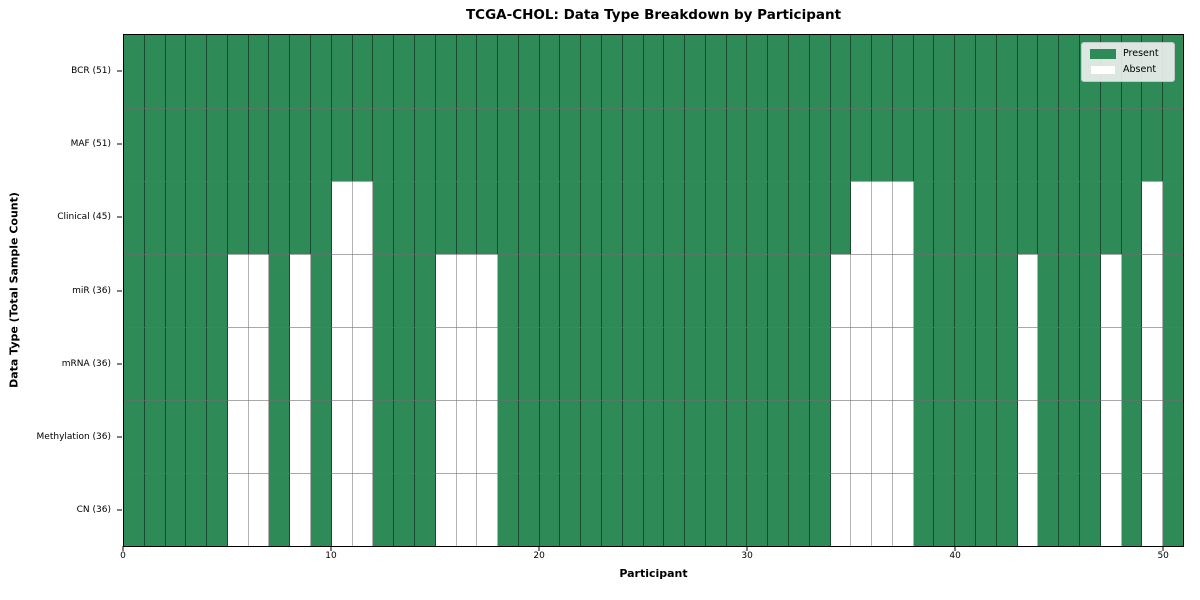  I want to click on y-tick-mark, so click(119, 144).